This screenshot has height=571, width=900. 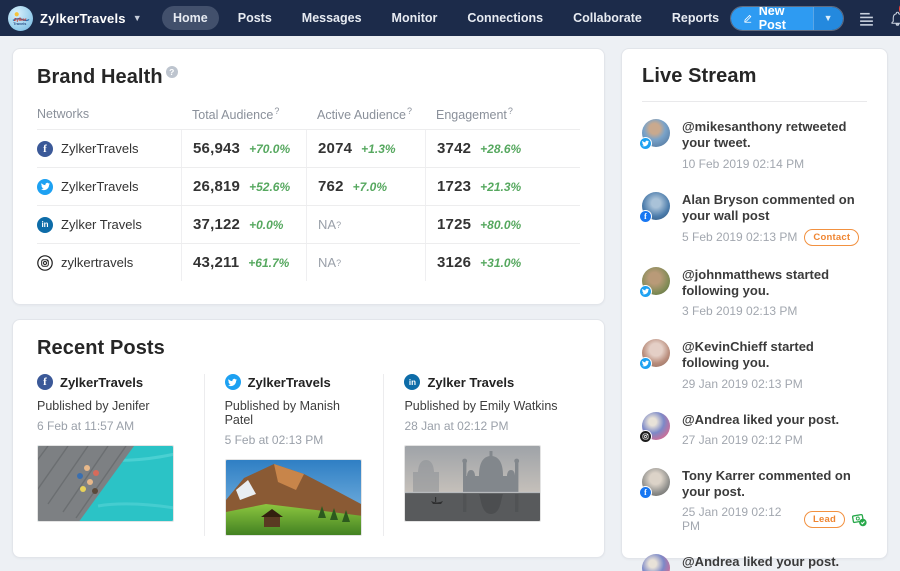 What do you see at coordinates (742, 439) in the screenshot?
I see `live-stream-time: 27 Jan 2019 02:12 PM` at bounding box center [742, 439].